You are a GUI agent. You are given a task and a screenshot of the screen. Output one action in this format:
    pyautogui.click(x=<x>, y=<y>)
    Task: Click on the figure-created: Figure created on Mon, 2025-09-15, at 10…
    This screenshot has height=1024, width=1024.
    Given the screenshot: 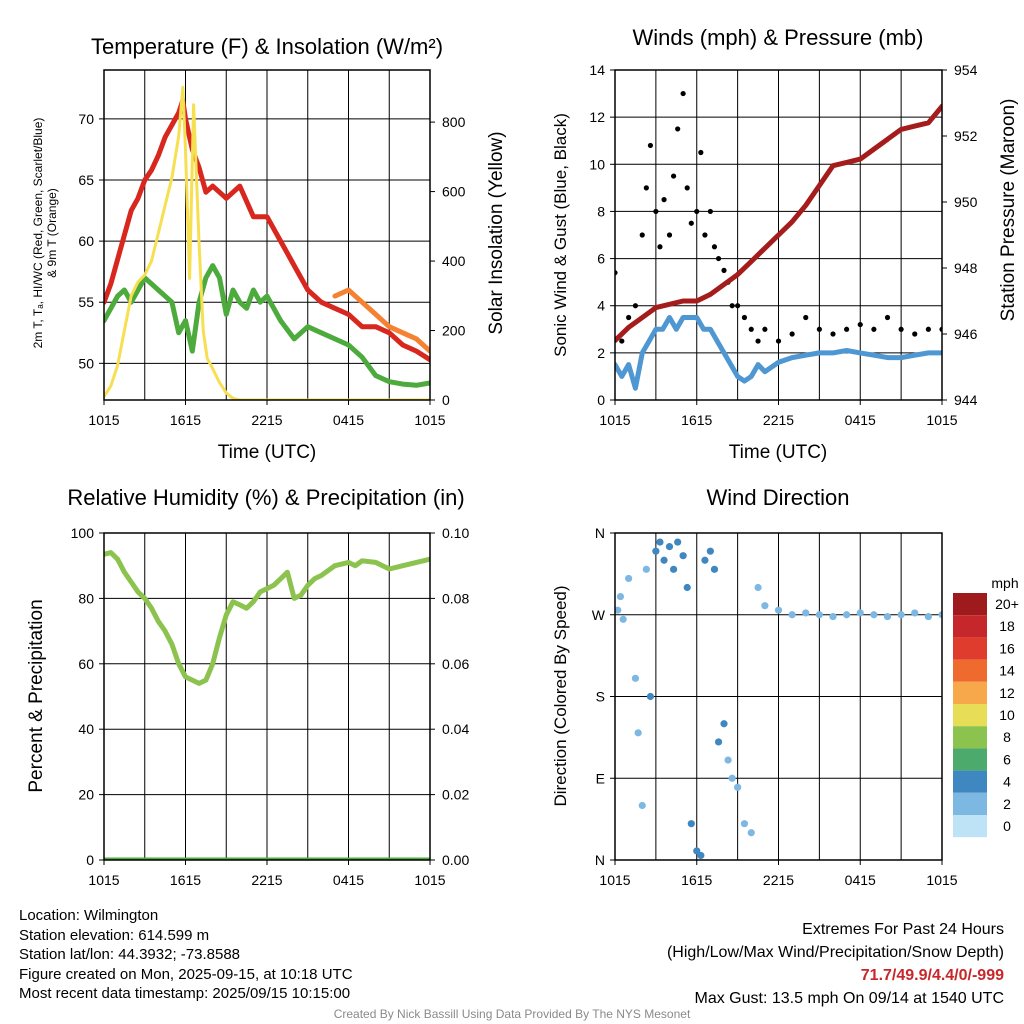 What is the action you would take?
    pyautogui.click(x=186, y=974)
    